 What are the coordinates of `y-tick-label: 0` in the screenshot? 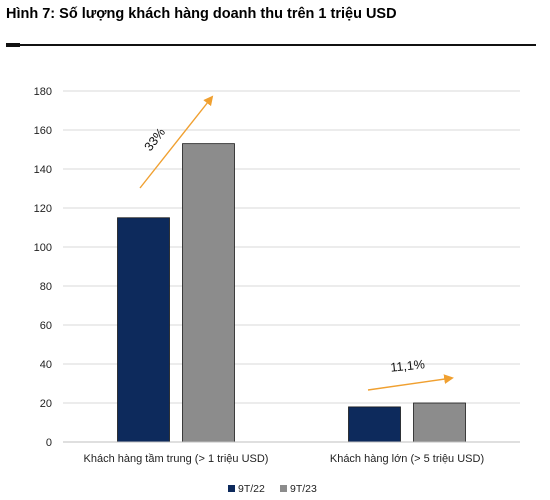 It's located at (49, 443).